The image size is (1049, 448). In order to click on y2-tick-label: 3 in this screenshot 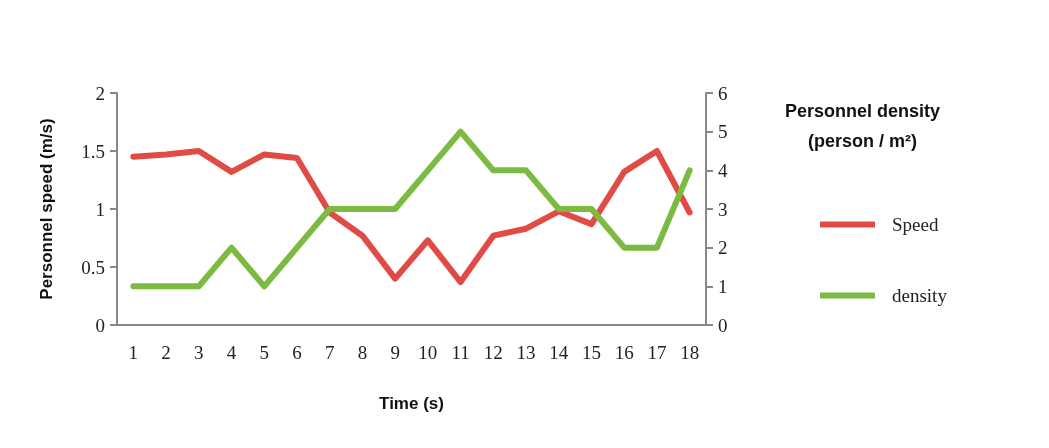, I will do `click(723, 209)`.